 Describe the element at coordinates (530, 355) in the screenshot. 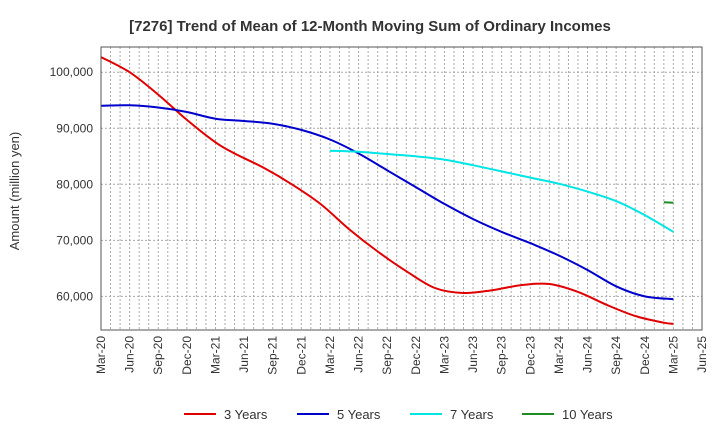

I see `x-tick-label: Dec-23` at that location.